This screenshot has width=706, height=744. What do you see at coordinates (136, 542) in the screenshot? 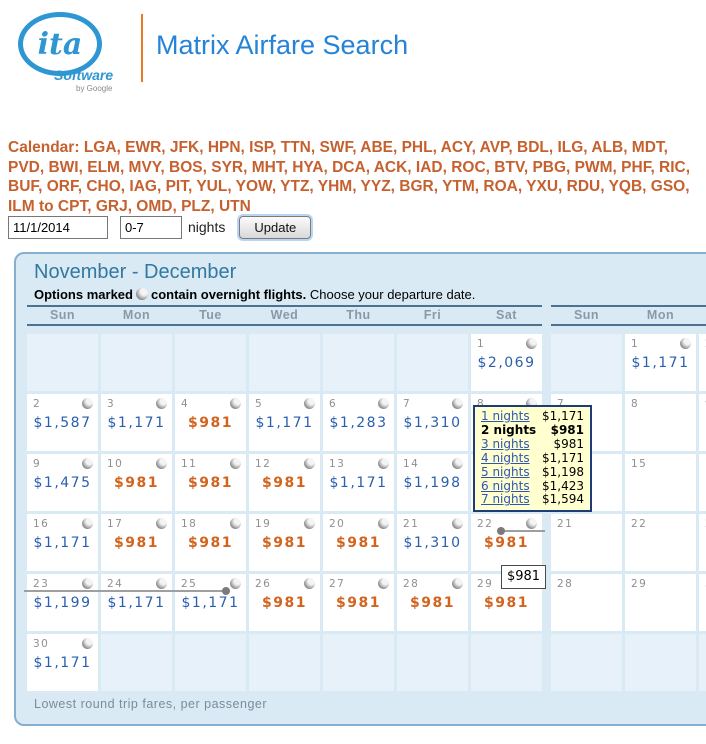
I see `calendar-day-cell: 17 $981` at bounding box center [136, 542].